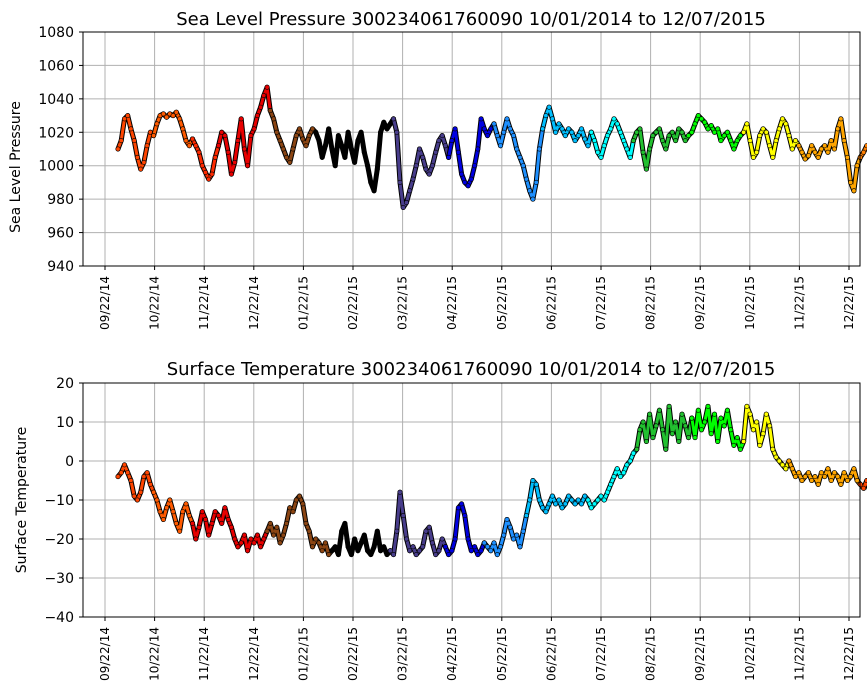 Image resolution: width=867 pixels, height=700 pixels. What do you see at coordinates (502, 654) in the screenshot?
I see `temperature-x-tick-label: 05/22/15` at bounding box center [502, 654].